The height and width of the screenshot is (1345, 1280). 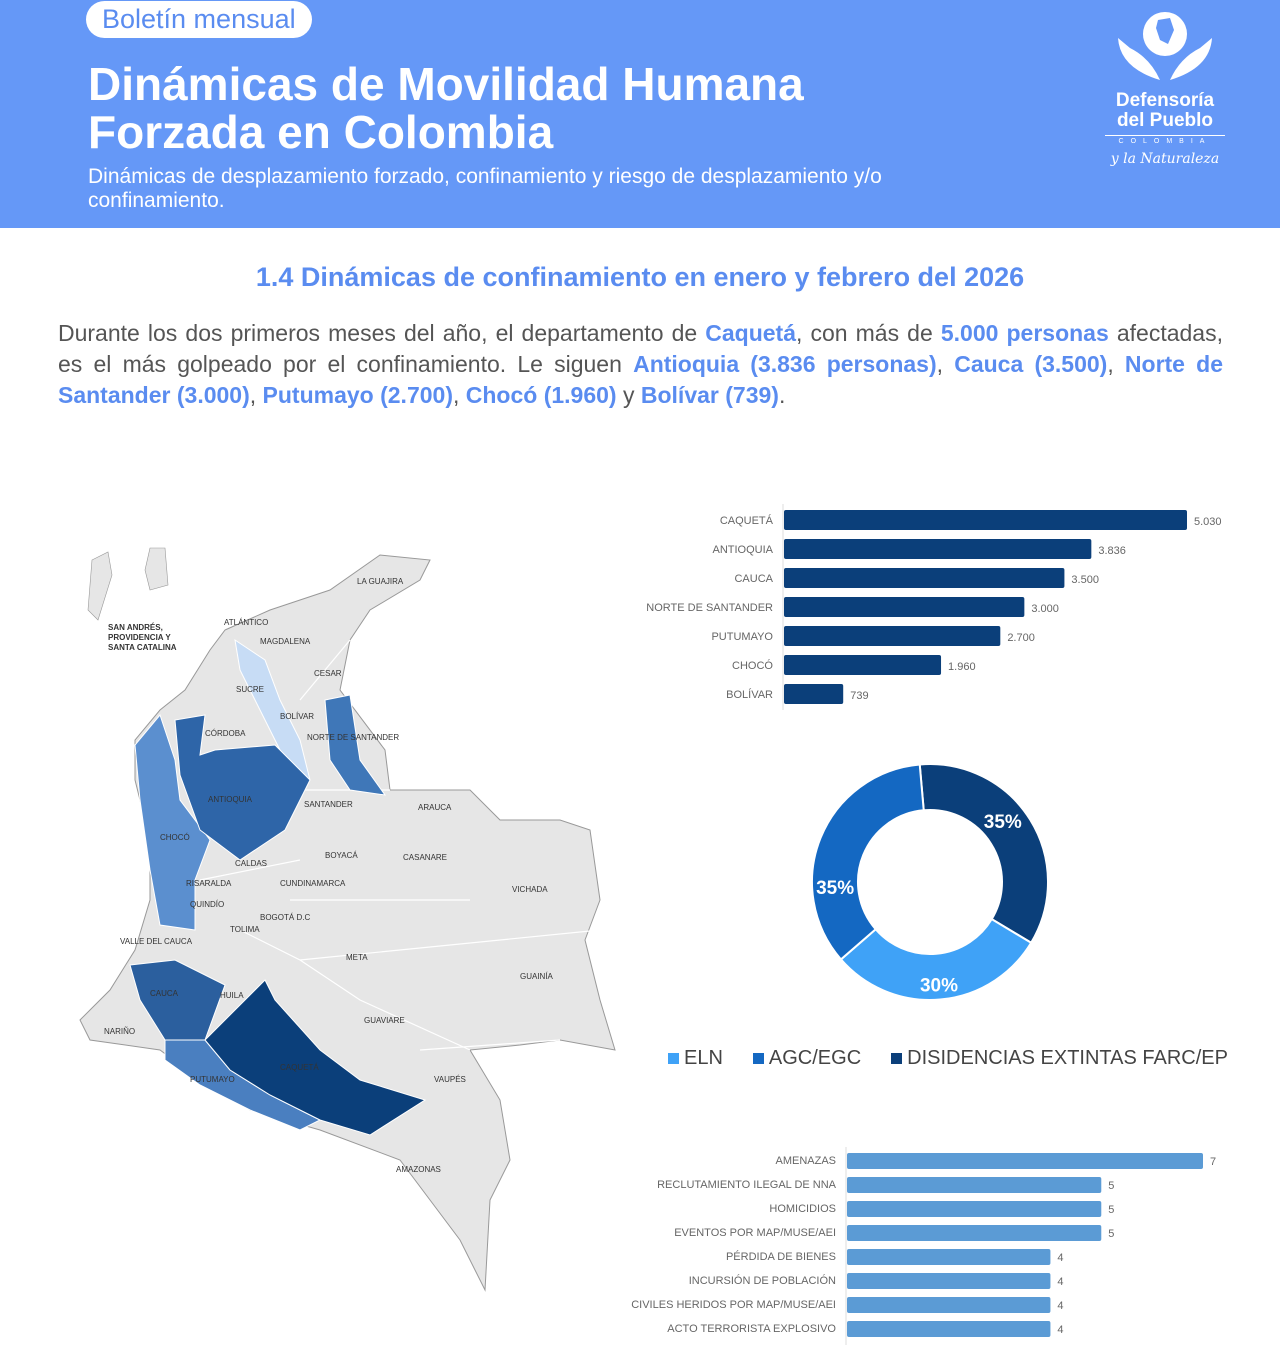 What do you see at coordinates (709, 395) in the screenshot?
I see `highlight-text: Bolívar (739)` at bounding box center [709, 395].